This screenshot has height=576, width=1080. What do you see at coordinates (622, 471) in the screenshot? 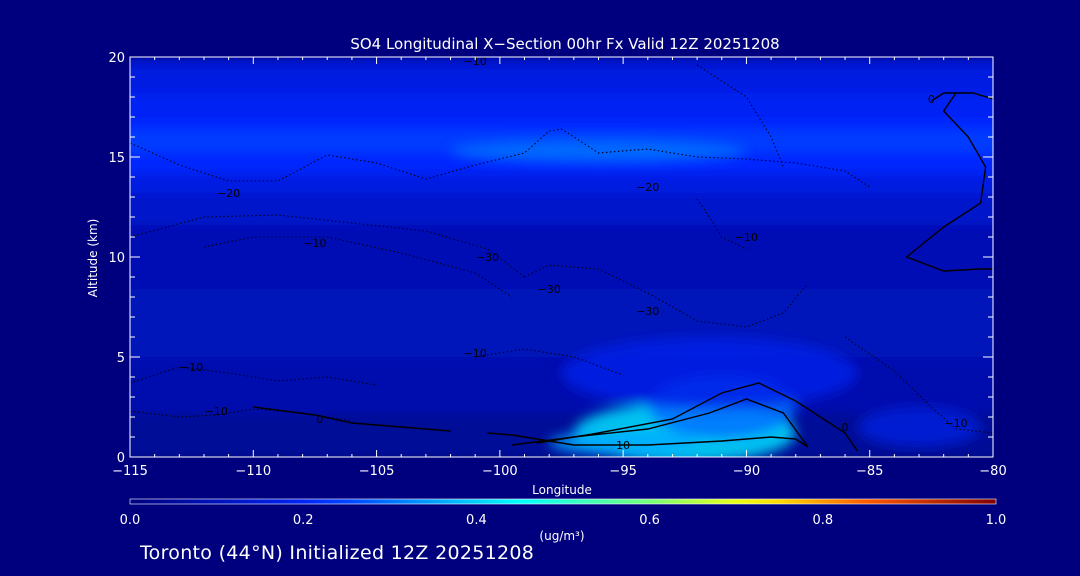
I see `x-tick-label: −95` at bounding box center [622, 471].